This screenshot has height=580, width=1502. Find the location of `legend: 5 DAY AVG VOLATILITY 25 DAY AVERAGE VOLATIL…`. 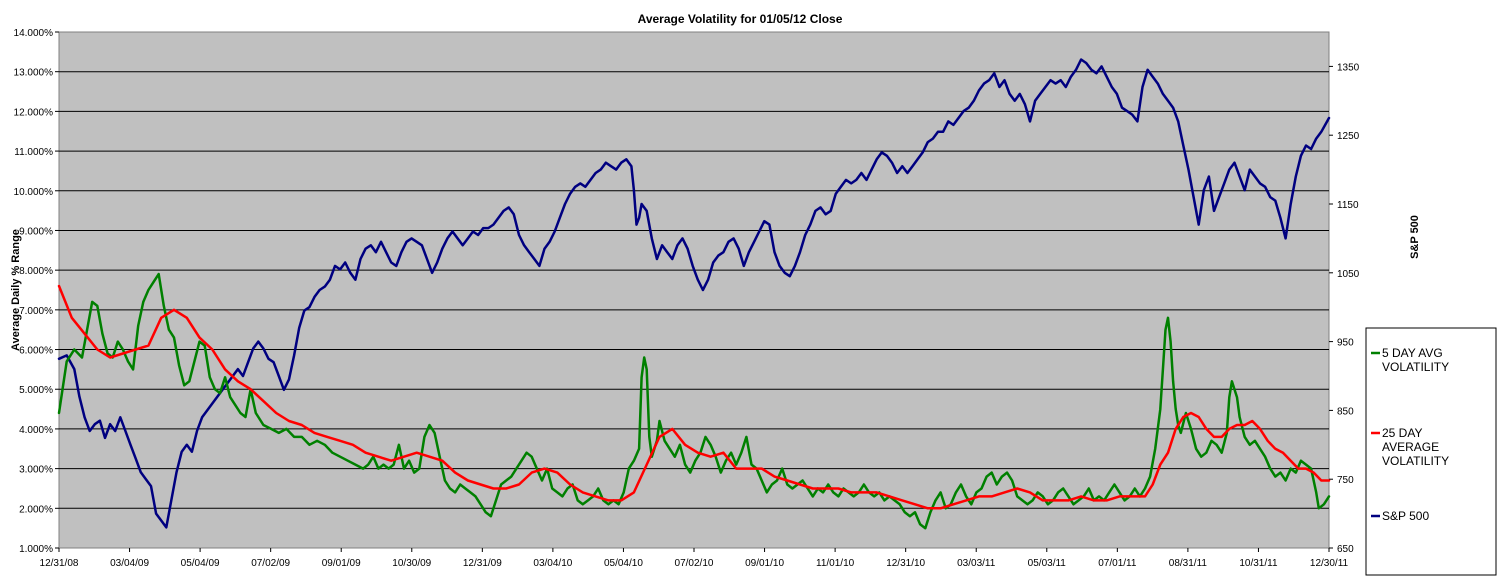

legend: 5 DAY AVG VOLATILITY 25 DAY AVERAGE VOLATIL… is located at coordinates (1431, 451).